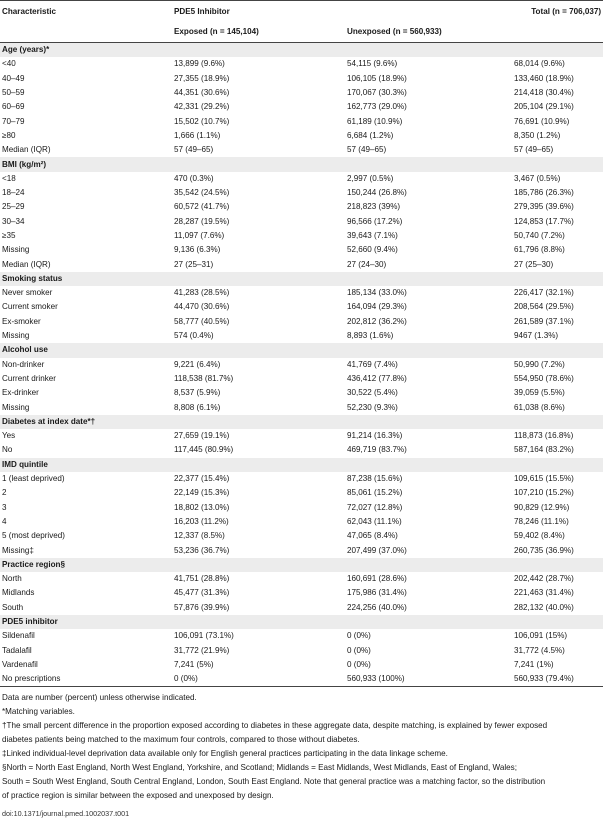 This screenshot has width=603, height=818. What do you see at coordinates (375, 436) in the screenshot?
I see `unexposed-value: 91,214 (16.3%)` at bounding box center [375, 436].